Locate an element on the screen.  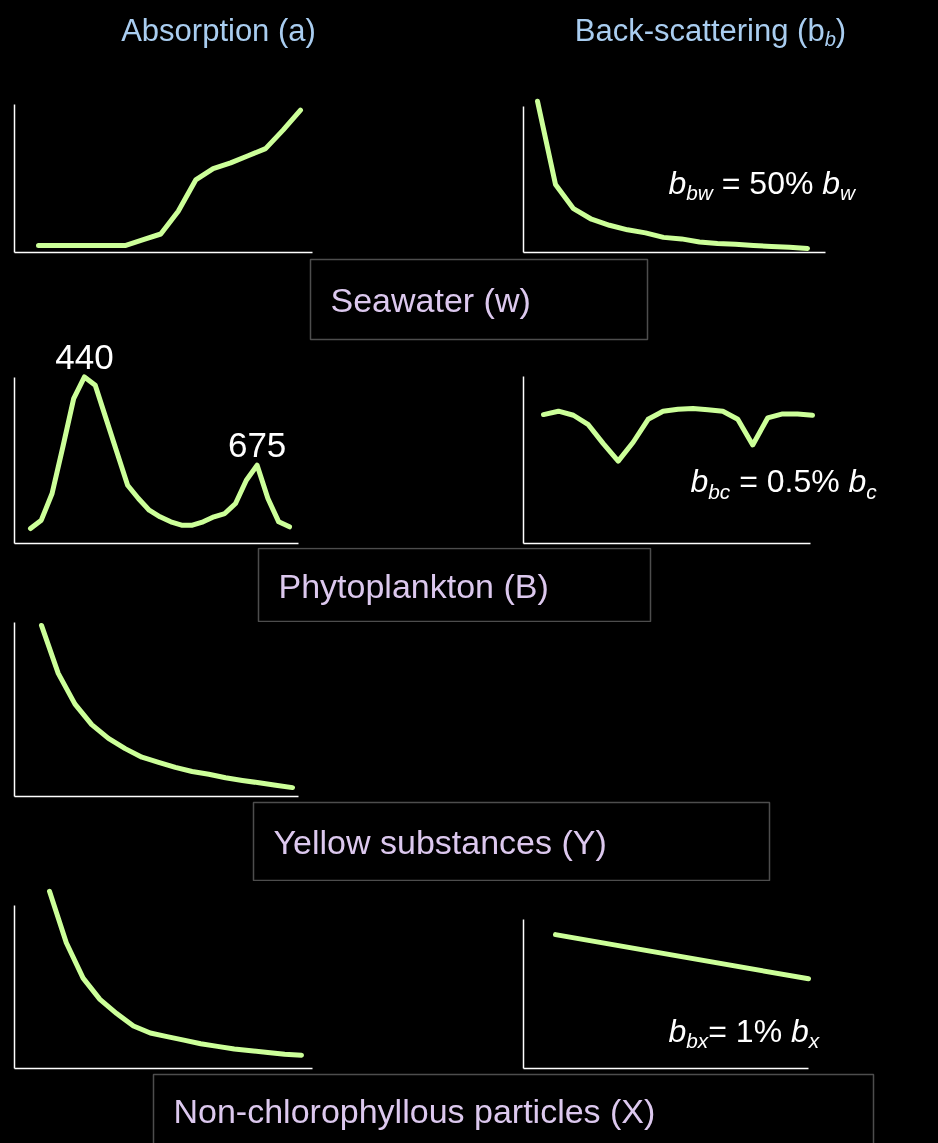
x-axis-title: Seawater (w) is located at coordinates (430, 299).